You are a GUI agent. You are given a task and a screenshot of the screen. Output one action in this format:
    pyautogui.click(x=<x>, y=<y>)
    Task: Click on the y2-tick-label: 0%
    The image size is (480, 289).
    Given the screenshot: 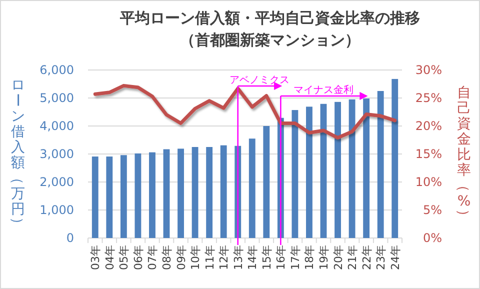 What is the action you would take?
    pyautogui.click(x=432, y=238)
    